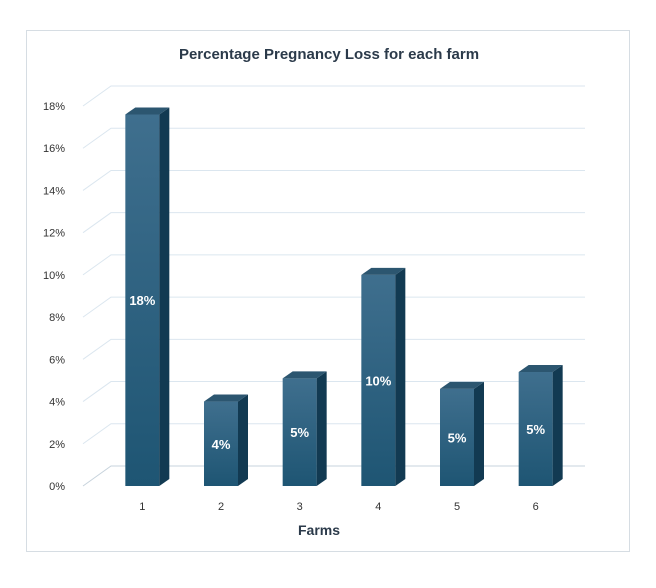 The width and height of the screenshot is (656, 588). I want to click on y-axis-ticks: 0% 2% 4% 6% 8% 10% 12% 14% 16% 18%, so click(54, 297).